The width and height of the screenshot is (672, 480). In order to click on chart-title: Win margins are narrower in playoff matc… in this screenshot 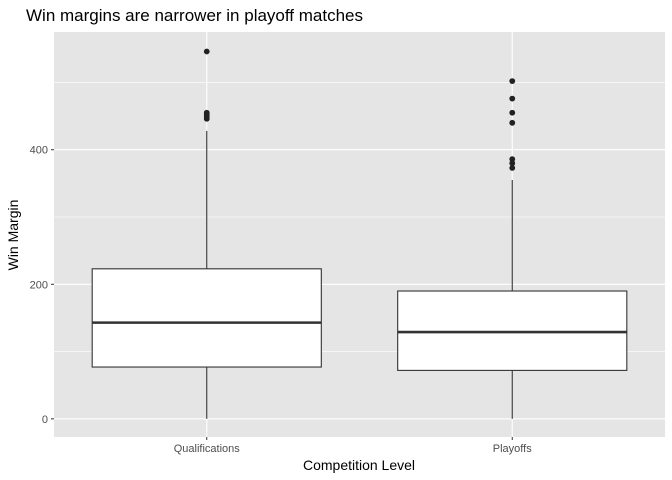, I will do `click(194, 15)`.